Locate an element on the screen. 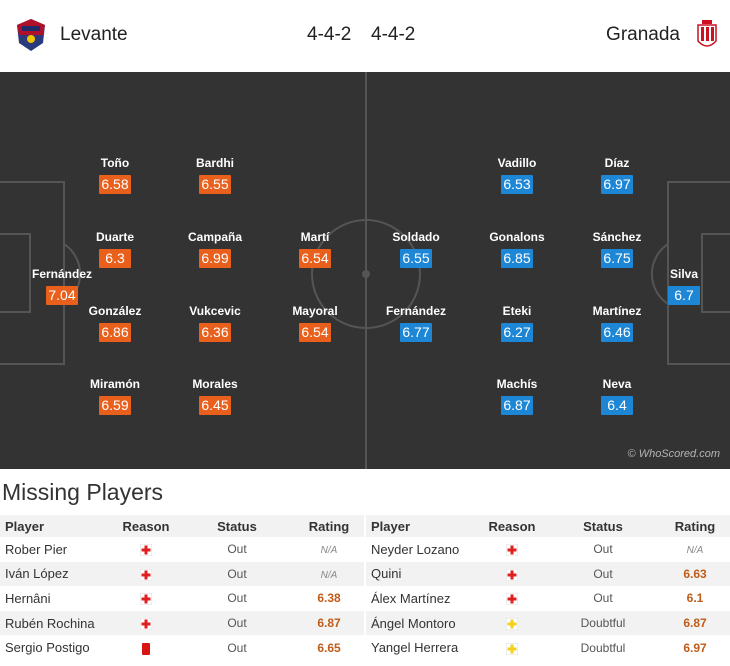  table-row: Rober Pier Out N/A is located at coordinates (182, 549).